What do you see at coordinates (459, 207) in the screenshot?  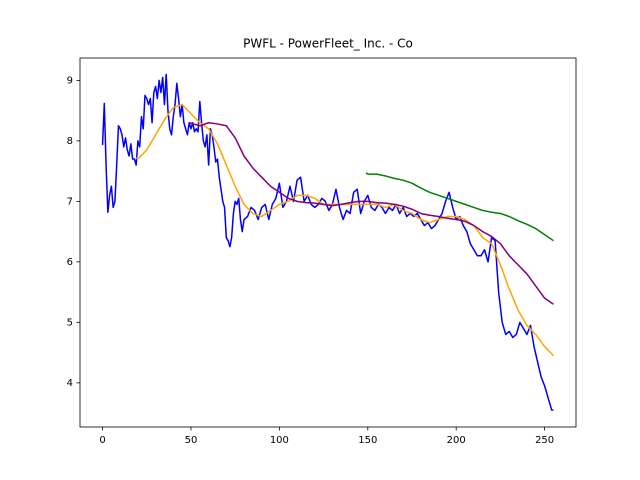 I see `line-series` at bounding box center [459, 207].